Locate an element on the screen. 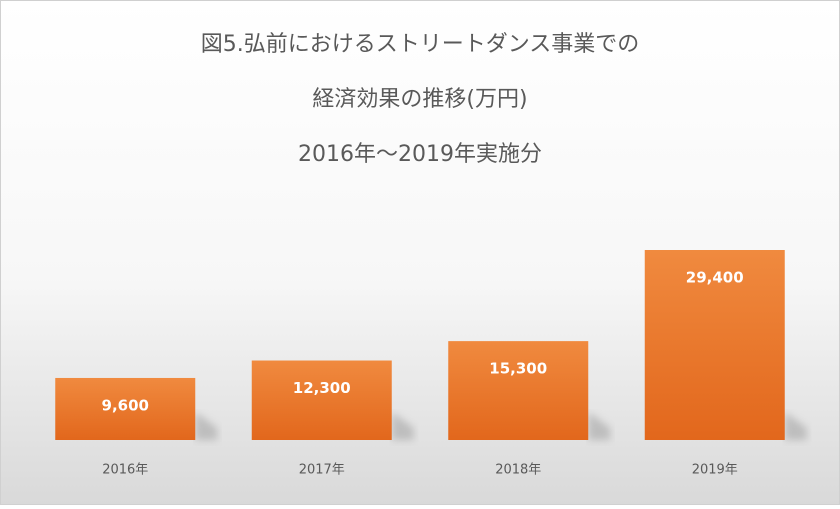 The image size is (840, 509). x-tick-label: 2016年 is located at coordinates (125, 470).